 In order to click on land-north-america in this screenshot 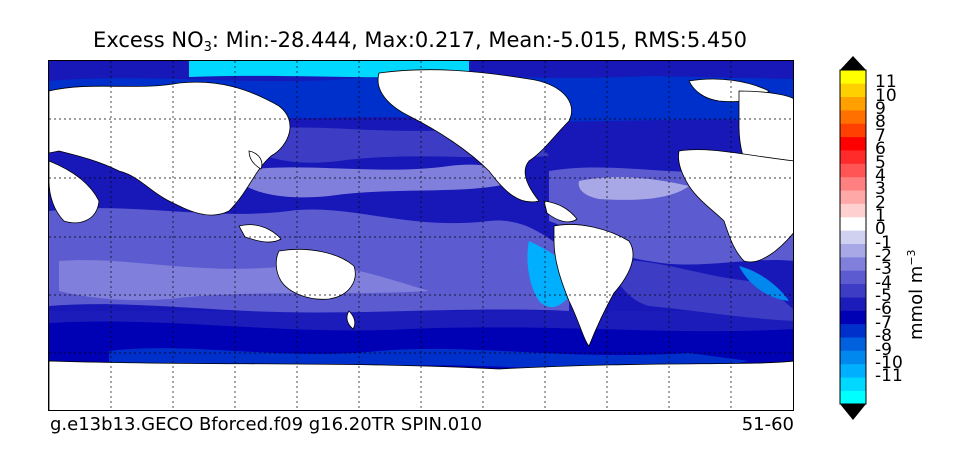, I will do `click(474, 136)`.